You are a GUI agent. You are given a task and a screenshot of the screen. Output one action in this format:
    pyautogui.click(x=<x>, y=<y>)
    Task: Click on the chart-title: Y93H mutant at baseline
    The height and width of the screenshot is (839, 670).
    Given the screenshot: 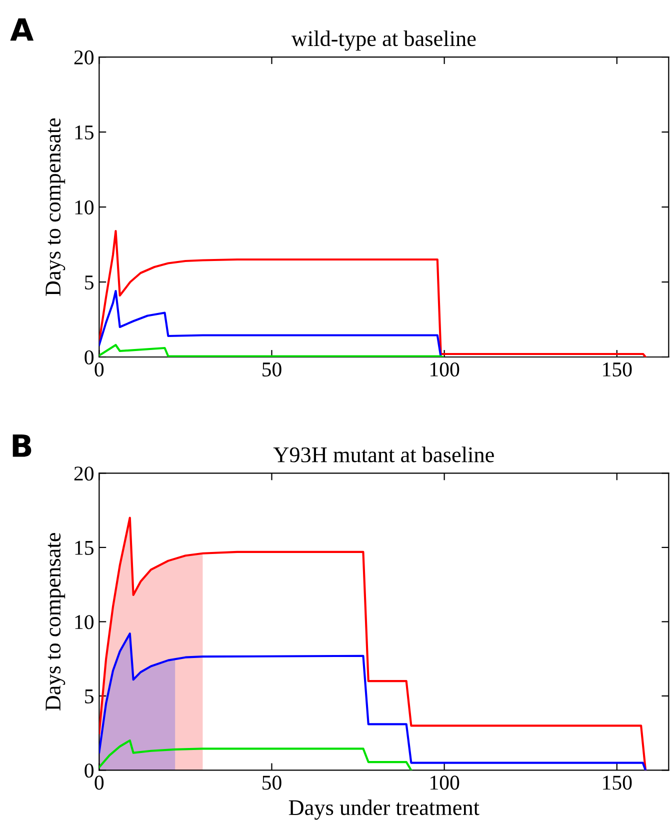 What is the action you would take?
    pyautogui.click(x=383, y=454)
    